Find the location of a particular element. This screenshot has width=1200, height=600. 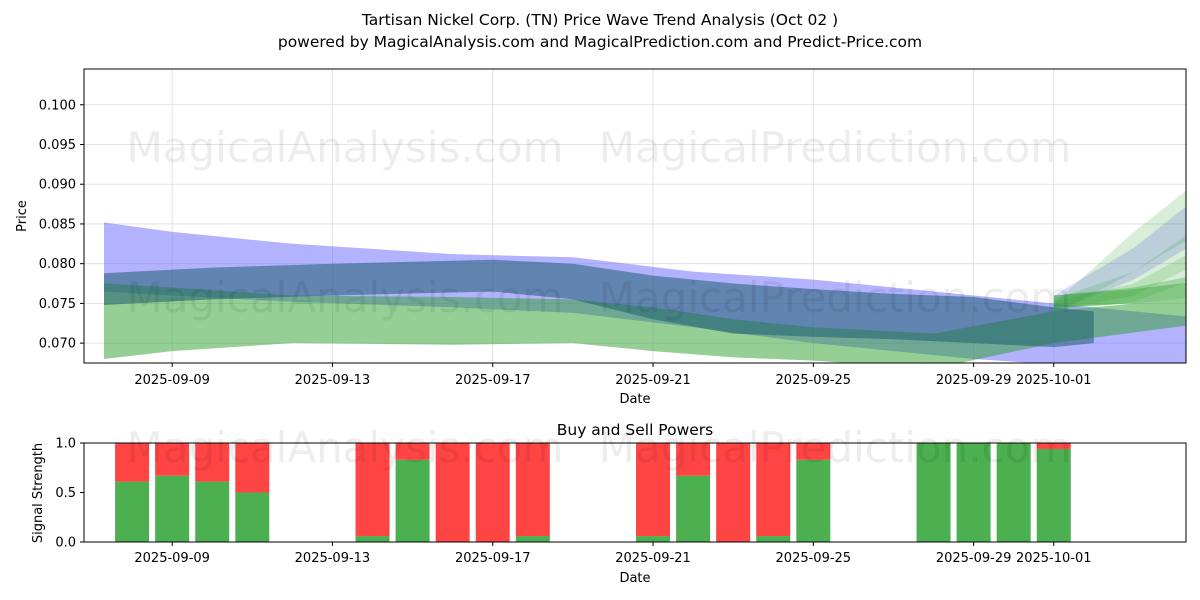

signal-x-label: Date is located at coordinates (634, 578).